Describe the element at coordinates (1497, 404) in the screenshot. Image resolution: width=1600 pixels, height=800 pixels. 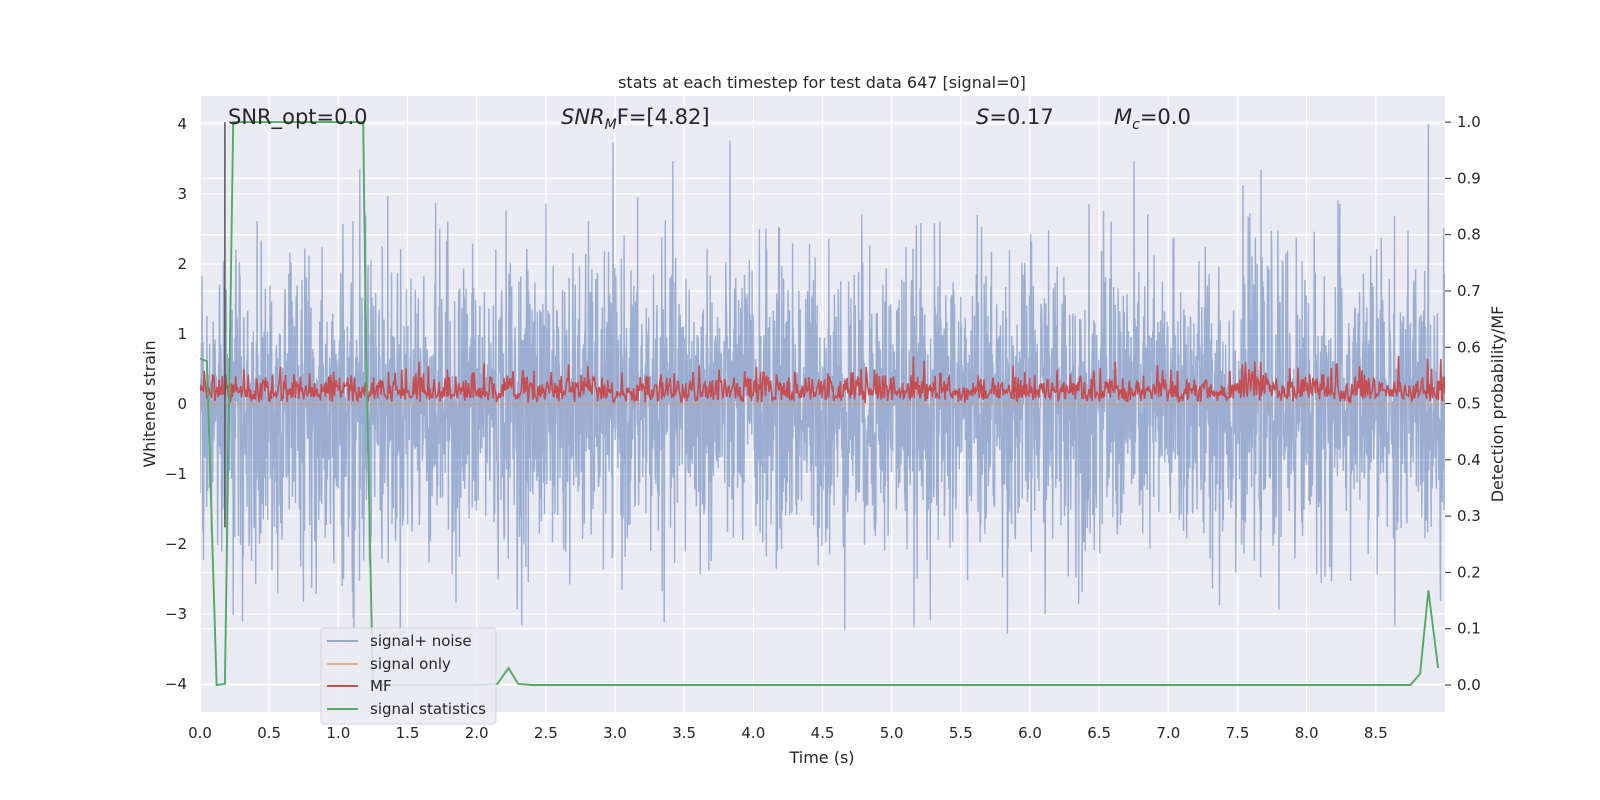
I see `y-right-axis-label: Detection probability/MF` at that location.